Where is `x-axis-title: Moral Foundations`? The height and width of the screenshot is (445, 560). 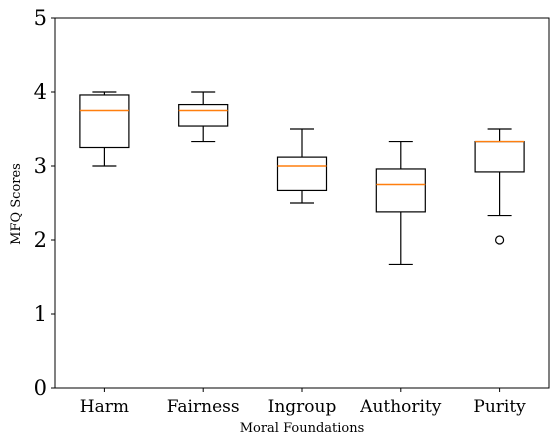 x-axis-title: Moral Foundations is located at coordinates (302, 428).